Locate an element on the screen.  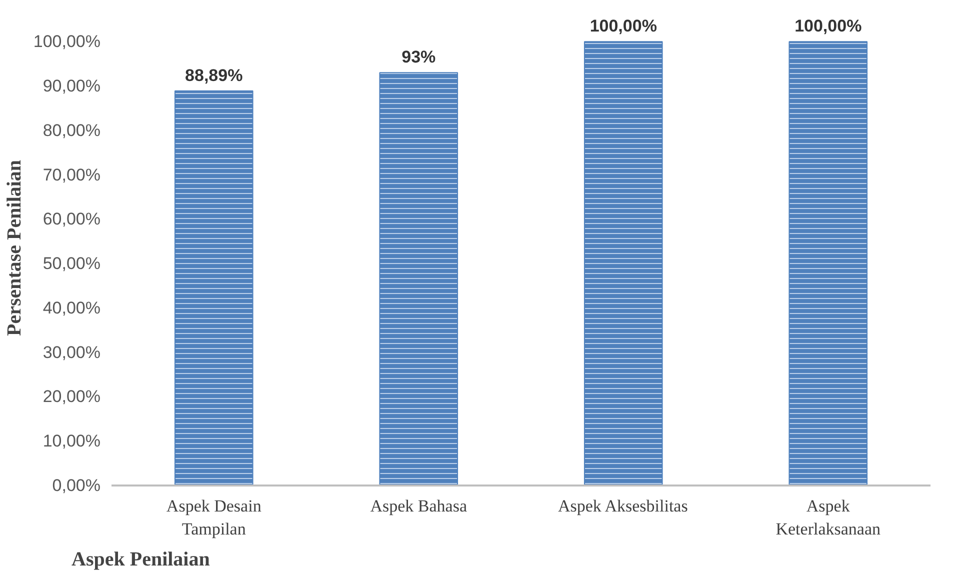
x-tick-label: Aspek Aksesbilitas is located at coordinates (623, 506).